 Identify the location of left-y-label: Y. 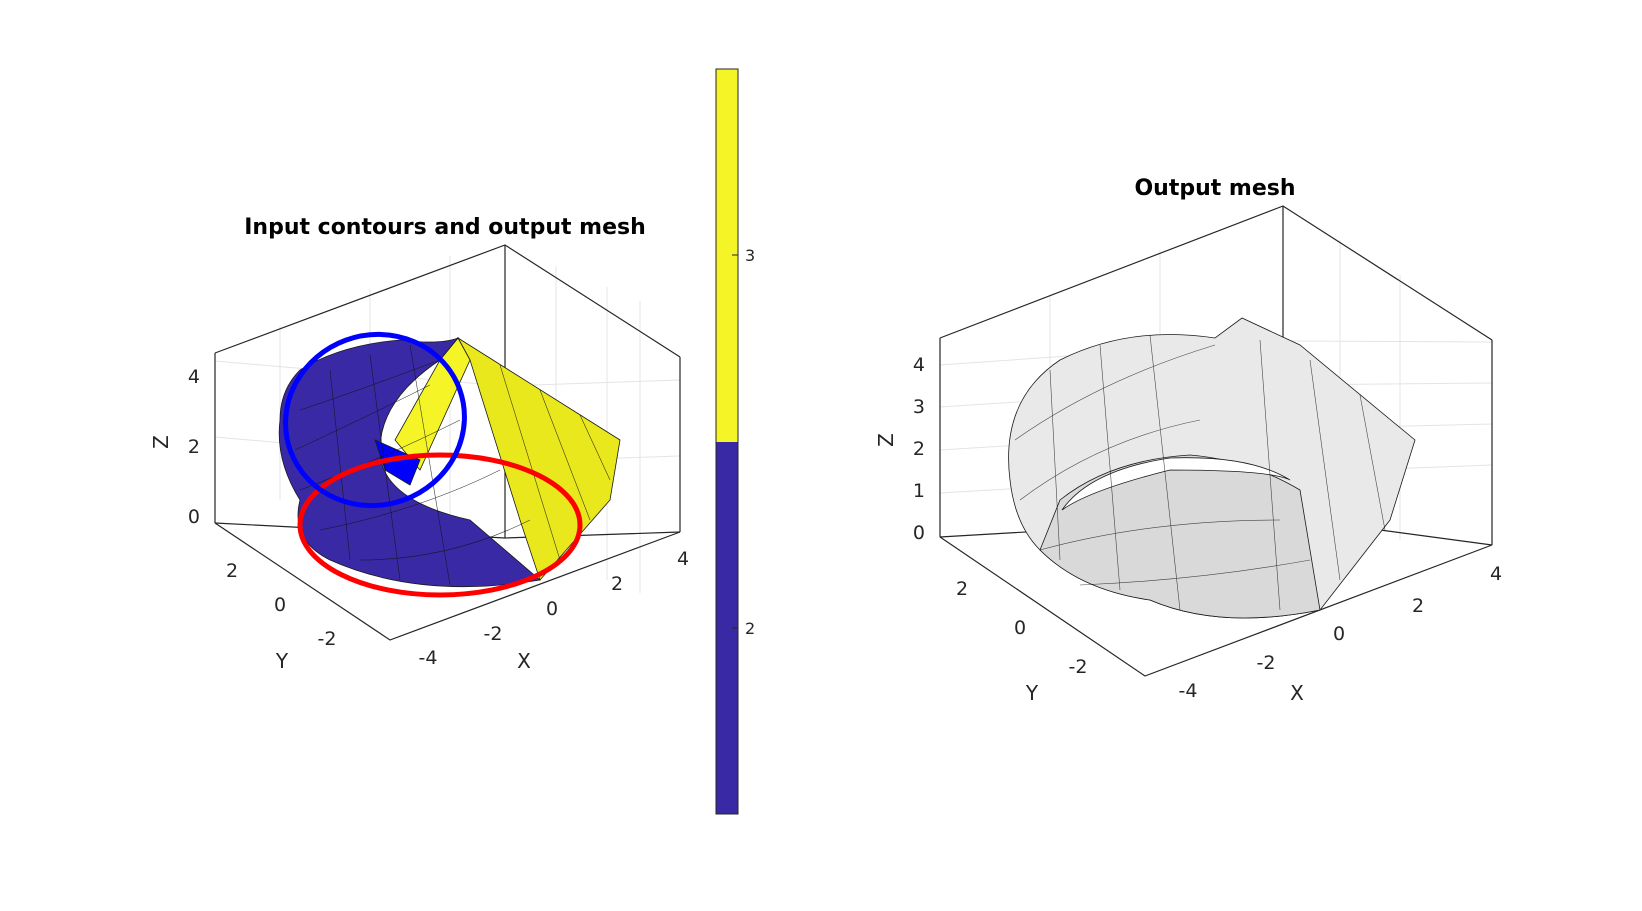
(282, 661).